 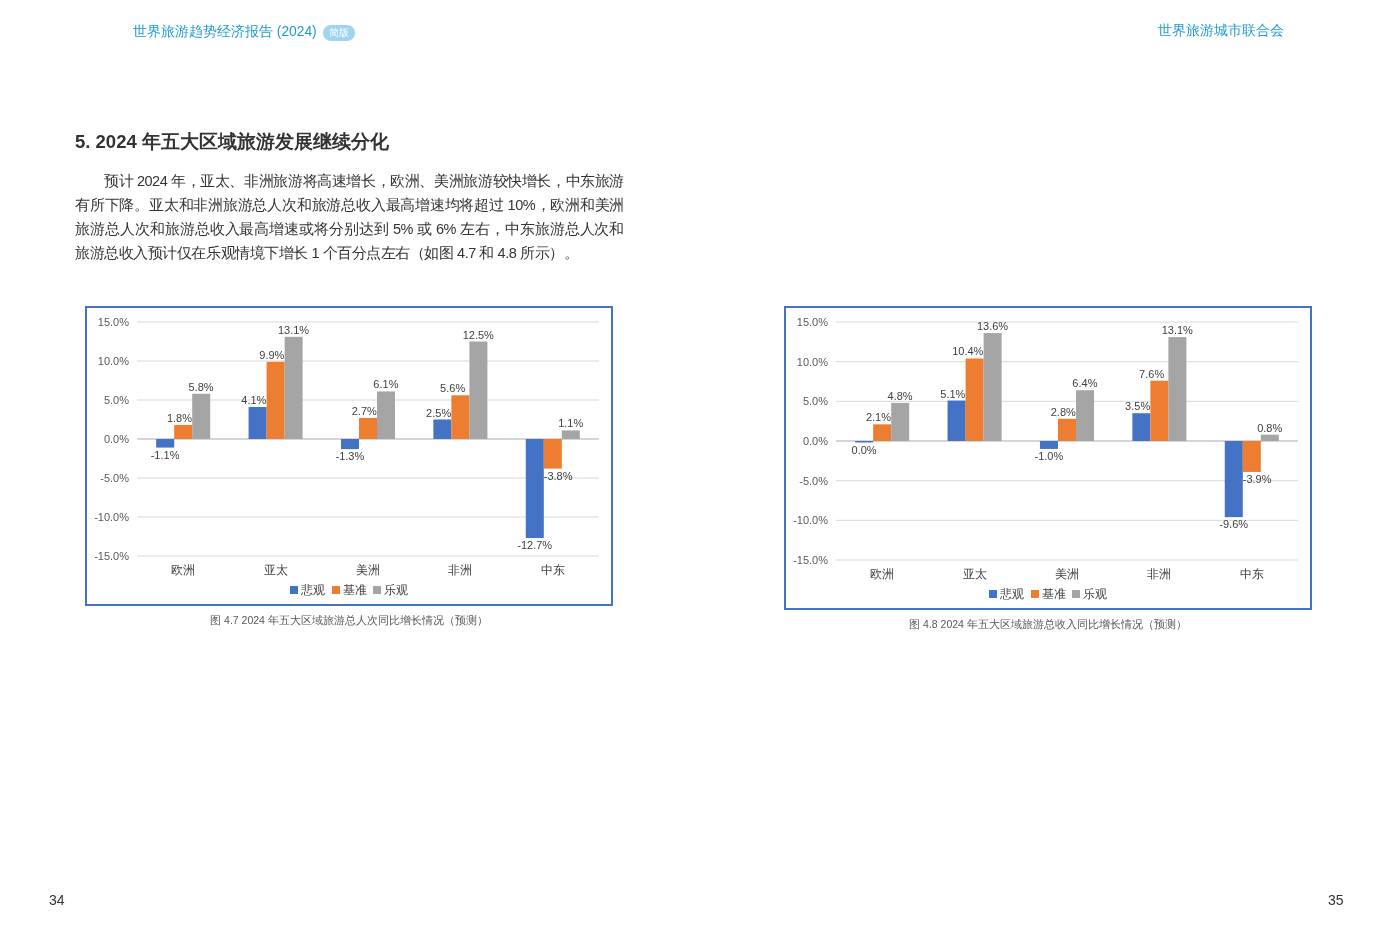 I want to click on data-label: 5.6%, so click(x=453, y=388).